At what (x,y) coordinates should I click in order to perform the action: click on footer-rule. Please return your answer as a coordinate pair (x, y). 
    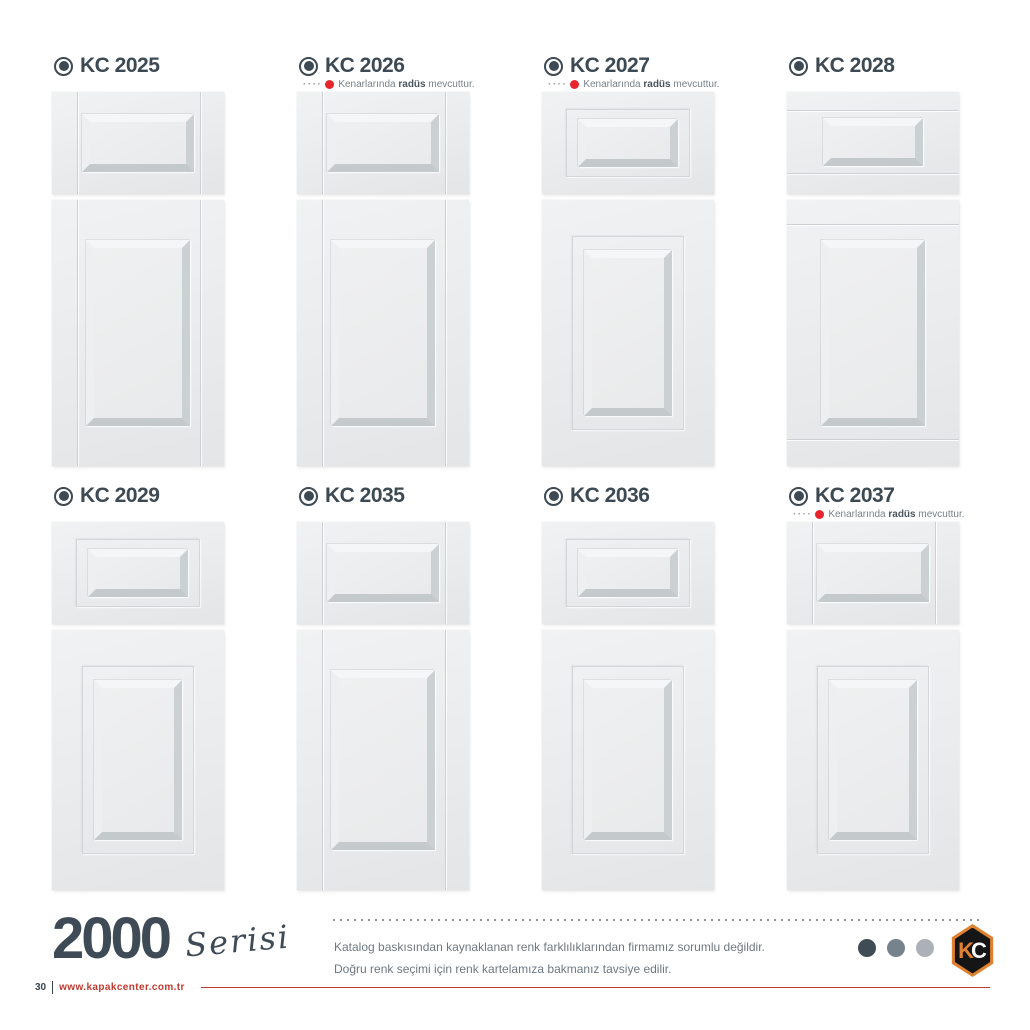
    Looking at the image, I should click on (595, 987).